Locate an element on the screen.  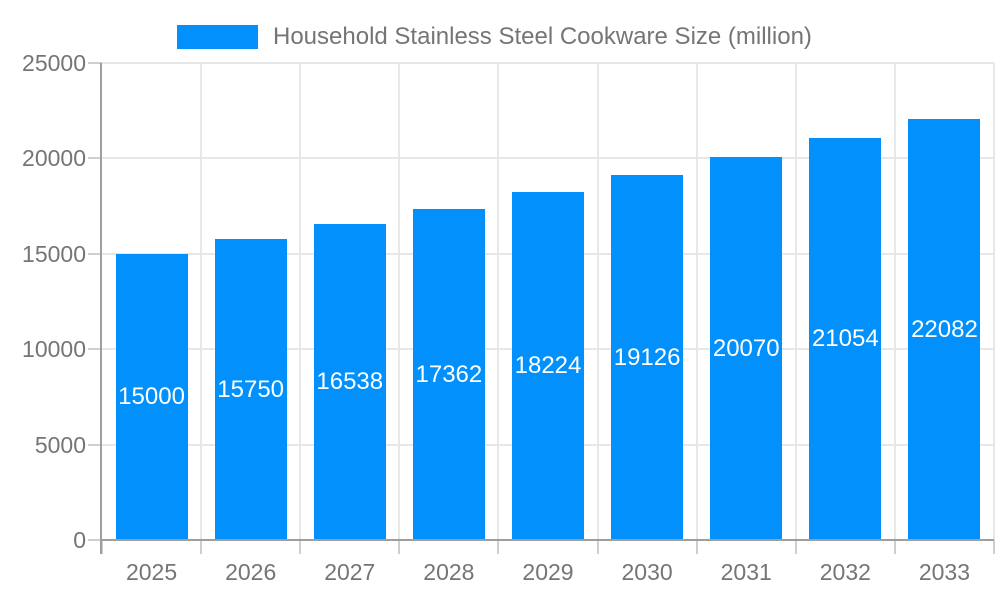
y-axis-label: 5000 is located at coordinates (60, 444).